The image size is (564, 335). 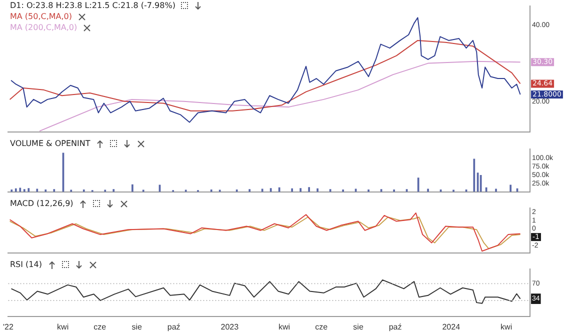 What do you see at coordinates (50, 143) in the screenshot?
I see `chart-title: VOLUME & OPENINT` at bounding box center [50, 143].